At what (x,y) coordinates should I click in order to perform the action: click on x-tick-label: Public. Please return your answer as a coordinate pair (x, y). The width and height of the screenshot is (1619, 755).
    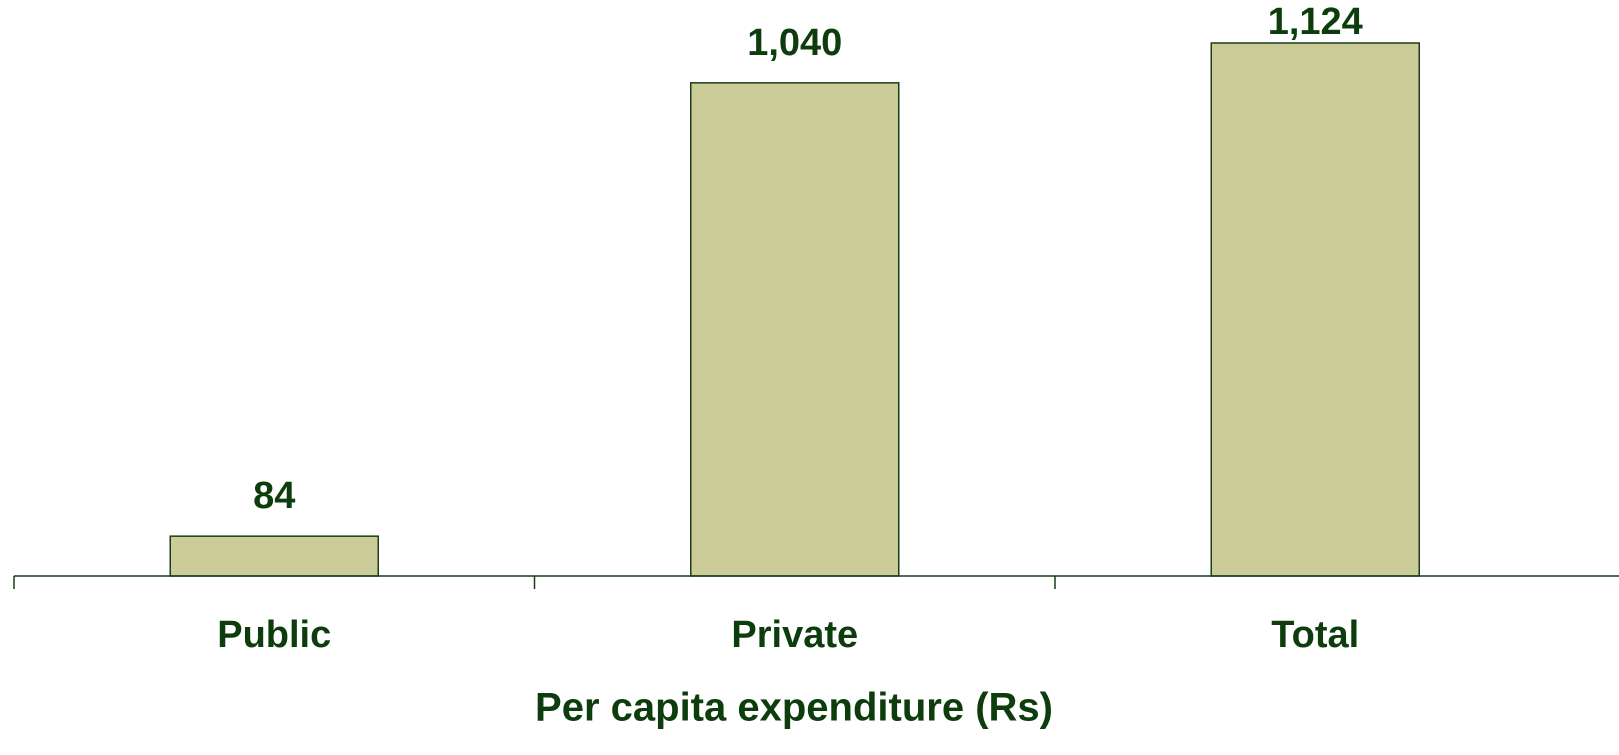
    Looking at the image, I should click on (274, 635).